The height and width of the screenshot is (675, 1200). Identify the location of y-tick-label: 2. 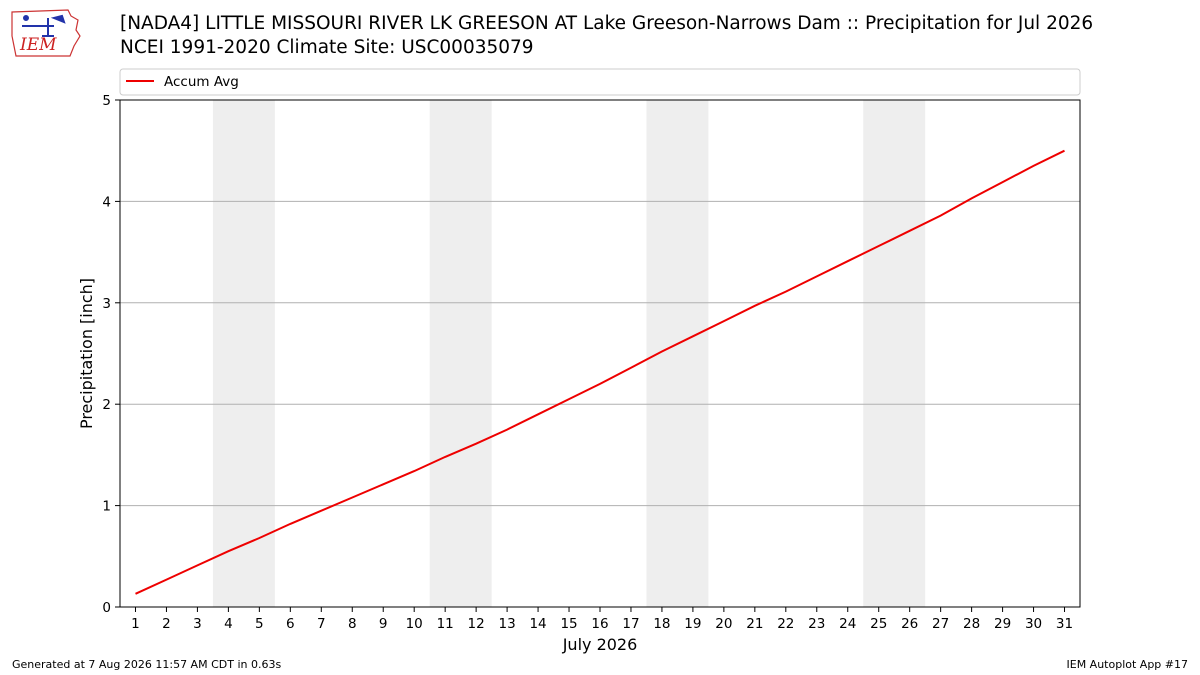
(106, 405).